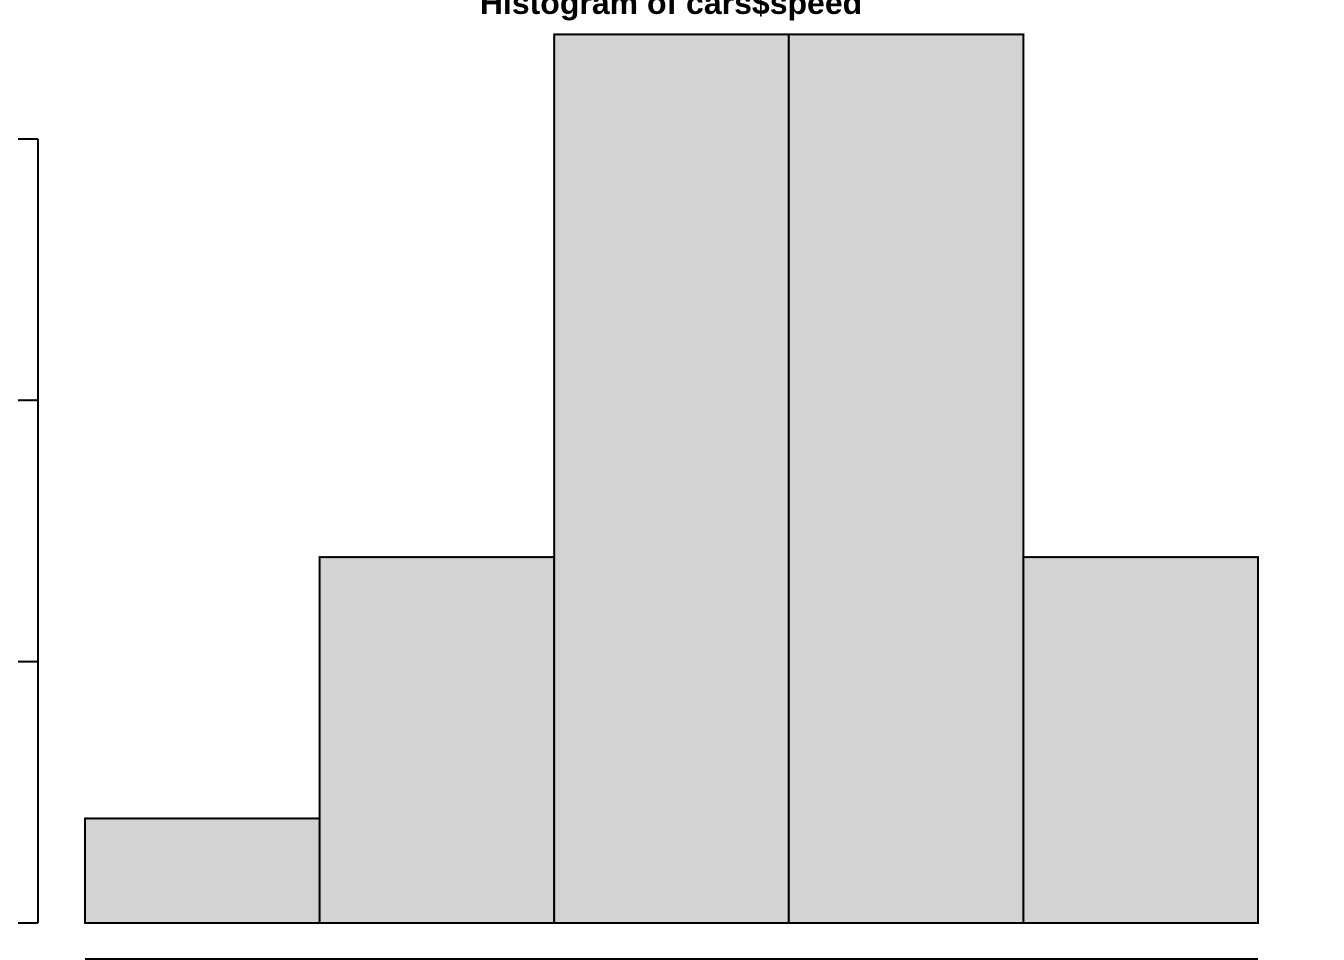 This screenshot has width=1344, height=960. Describe the element at coordinates (28, 530) in the screenshot. I see `y-axis` at that location.